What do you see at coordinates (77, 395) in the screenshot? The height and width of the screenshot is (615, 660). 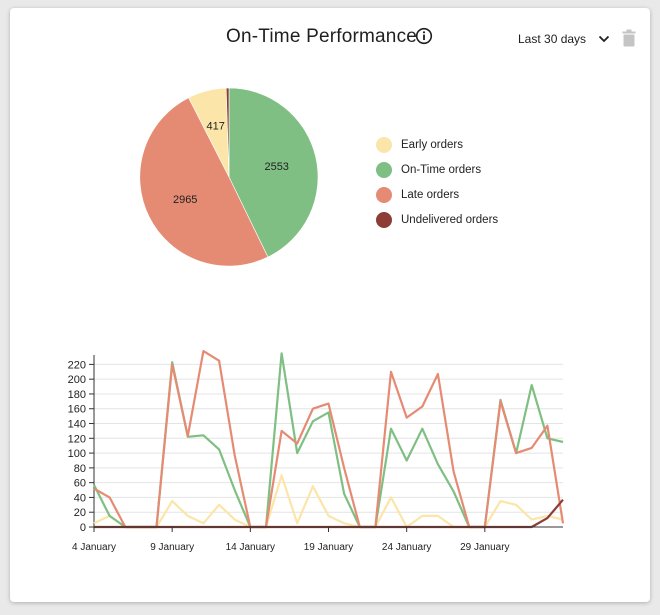 I see `y-tick-label: 180` at bounding box center [77, 395].